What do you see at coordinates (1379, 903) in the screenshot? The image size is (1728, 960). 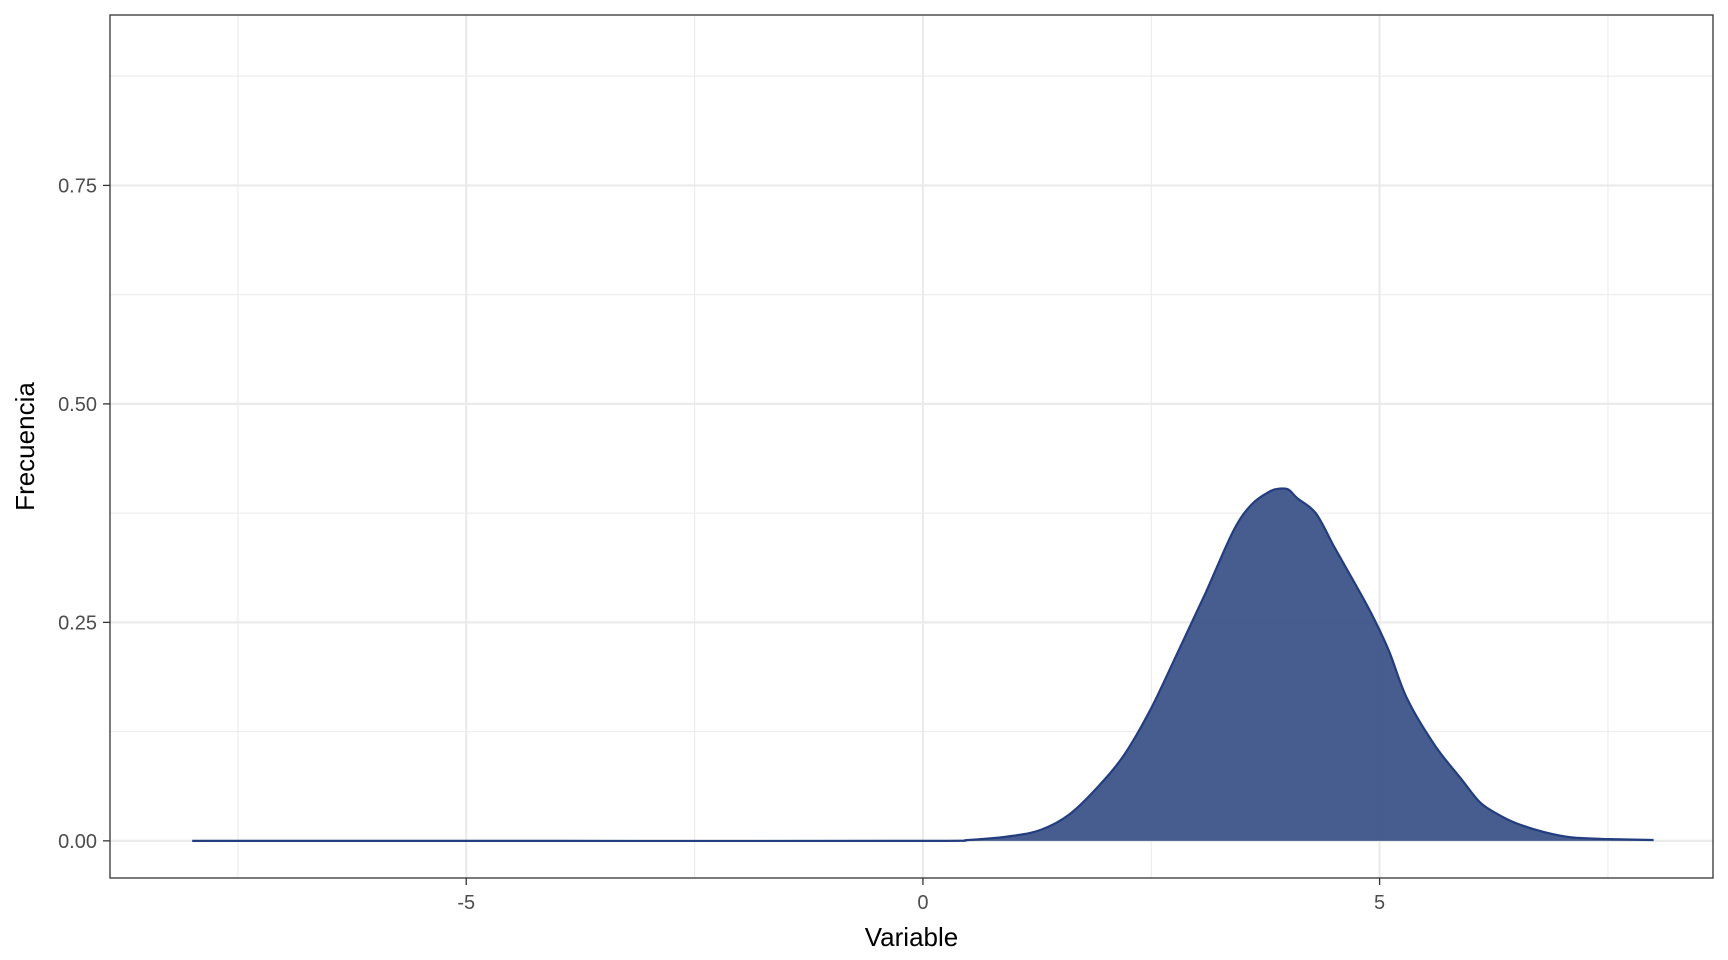 I see `x-tick-label: 5` at bounding box center [1379, 903].